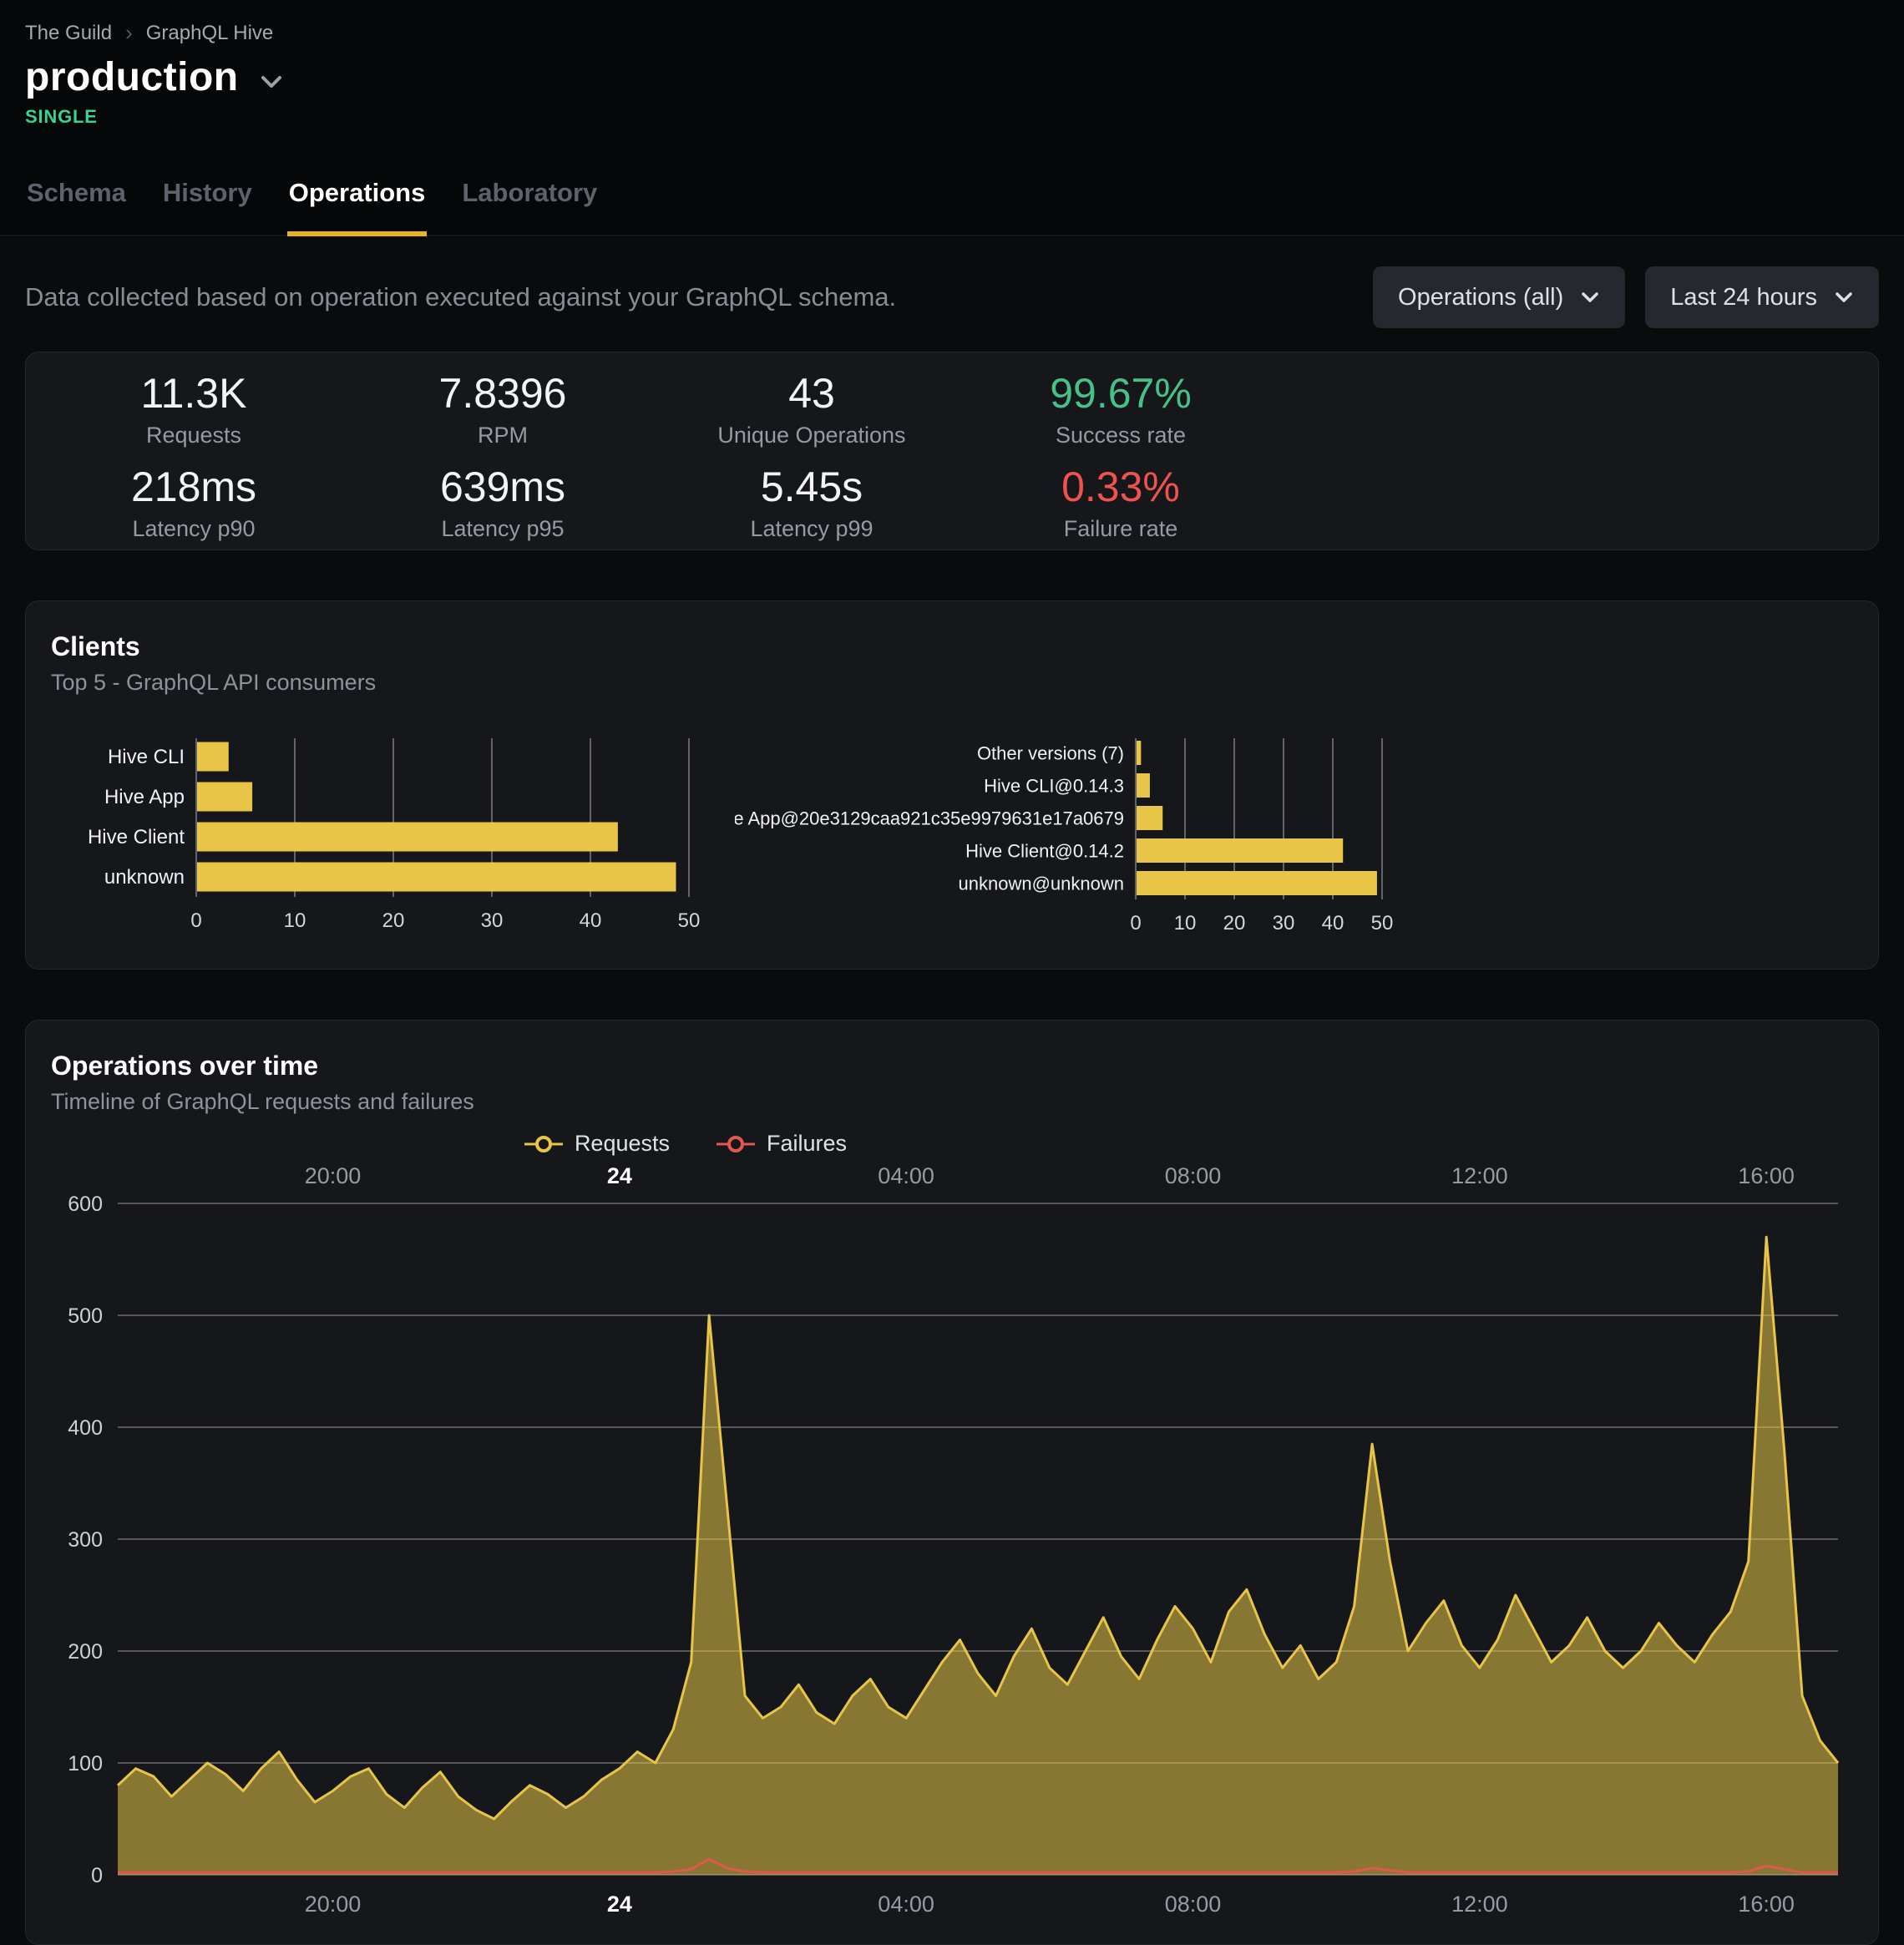 The width and height of the screenshot is (1904, 1945). What do you see at coordinates (622, 1143) in the screenshot?
I see `legend-requests-label: Requests` at bounding box center [622, 1143].